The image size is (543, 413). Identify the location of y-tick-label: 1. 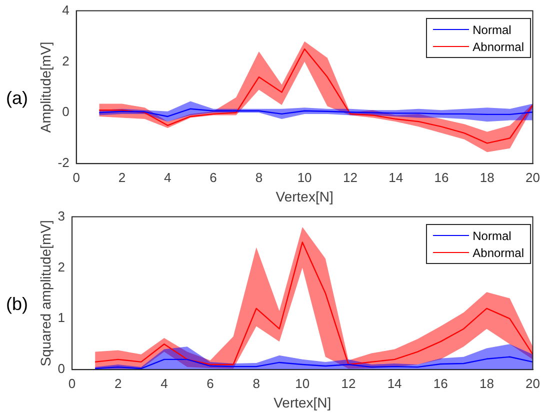
(62, 318).